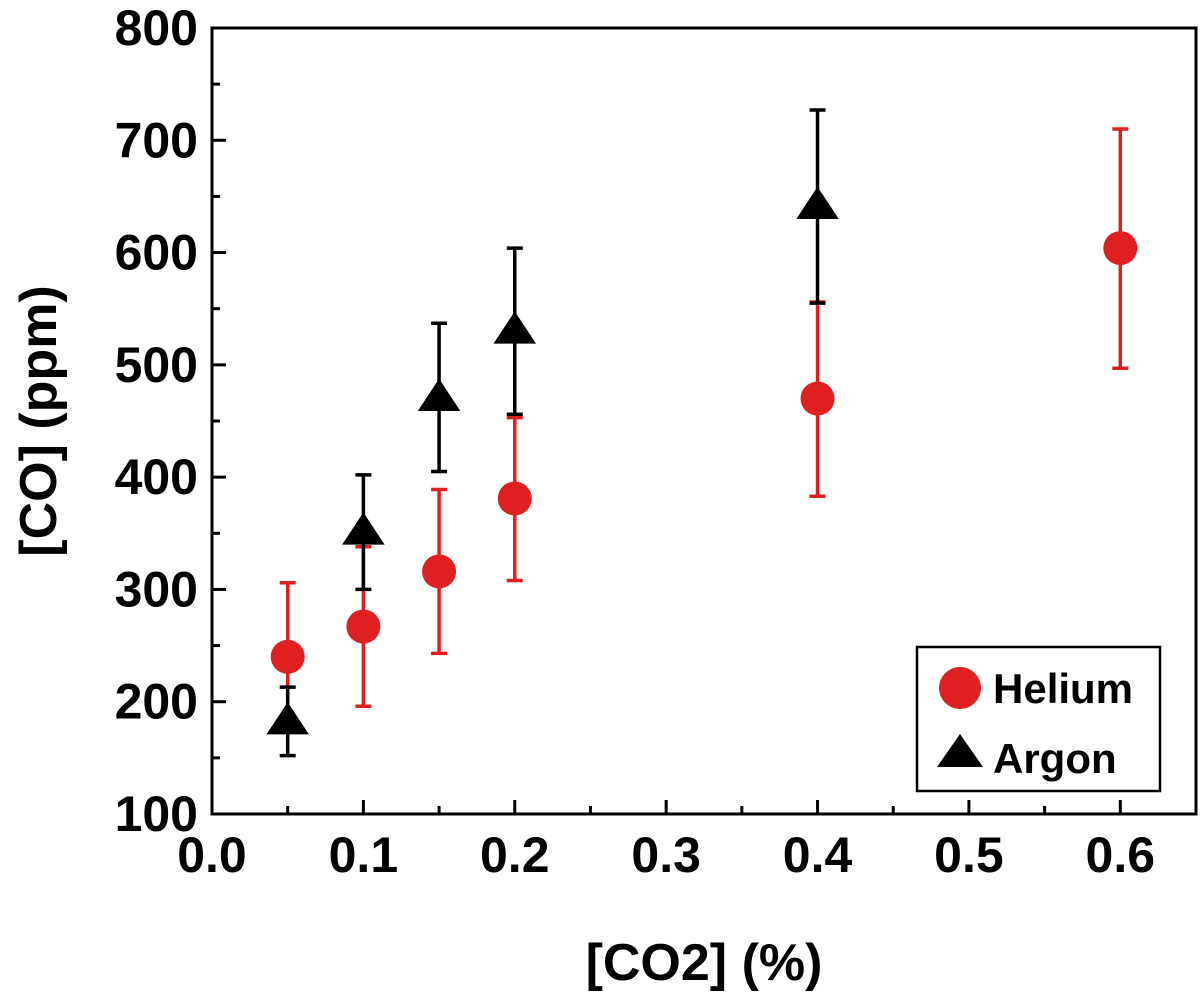  What do you see at coordinates (1063, 688) in the screenshot?
I see `legend-label-helium: Helium` at bounding box center [1063, 688].